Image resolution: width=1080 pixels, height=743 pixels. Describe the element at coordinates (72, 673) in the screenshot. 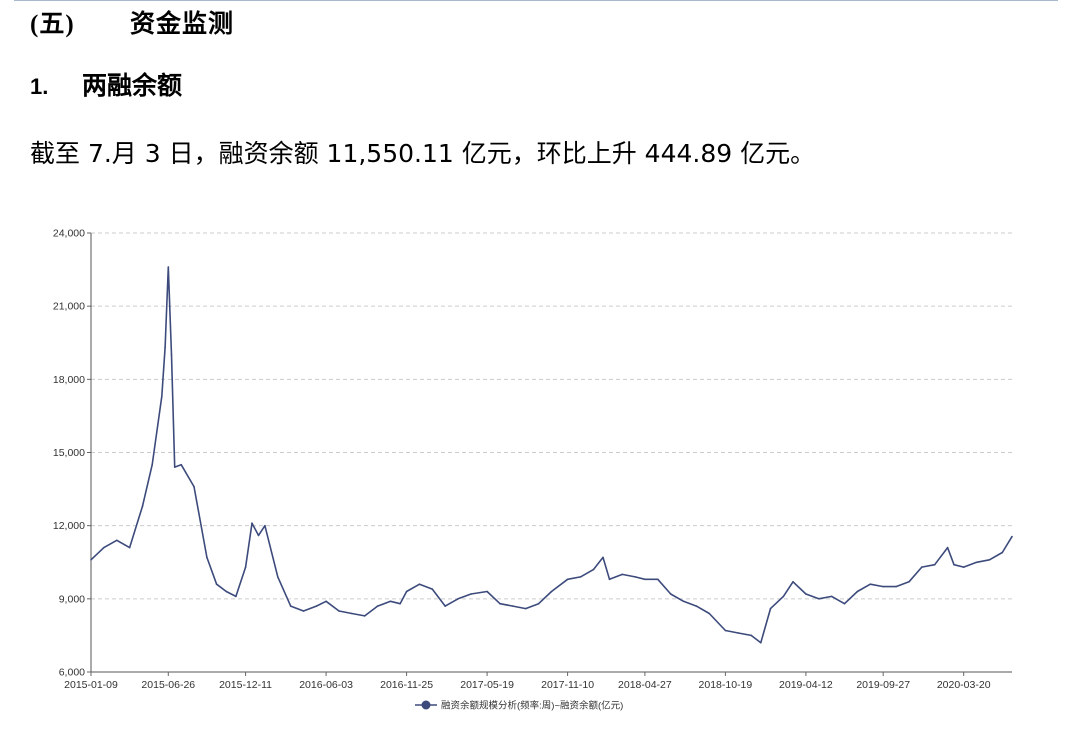

I see `y-tick-label: 6,000` at that location.